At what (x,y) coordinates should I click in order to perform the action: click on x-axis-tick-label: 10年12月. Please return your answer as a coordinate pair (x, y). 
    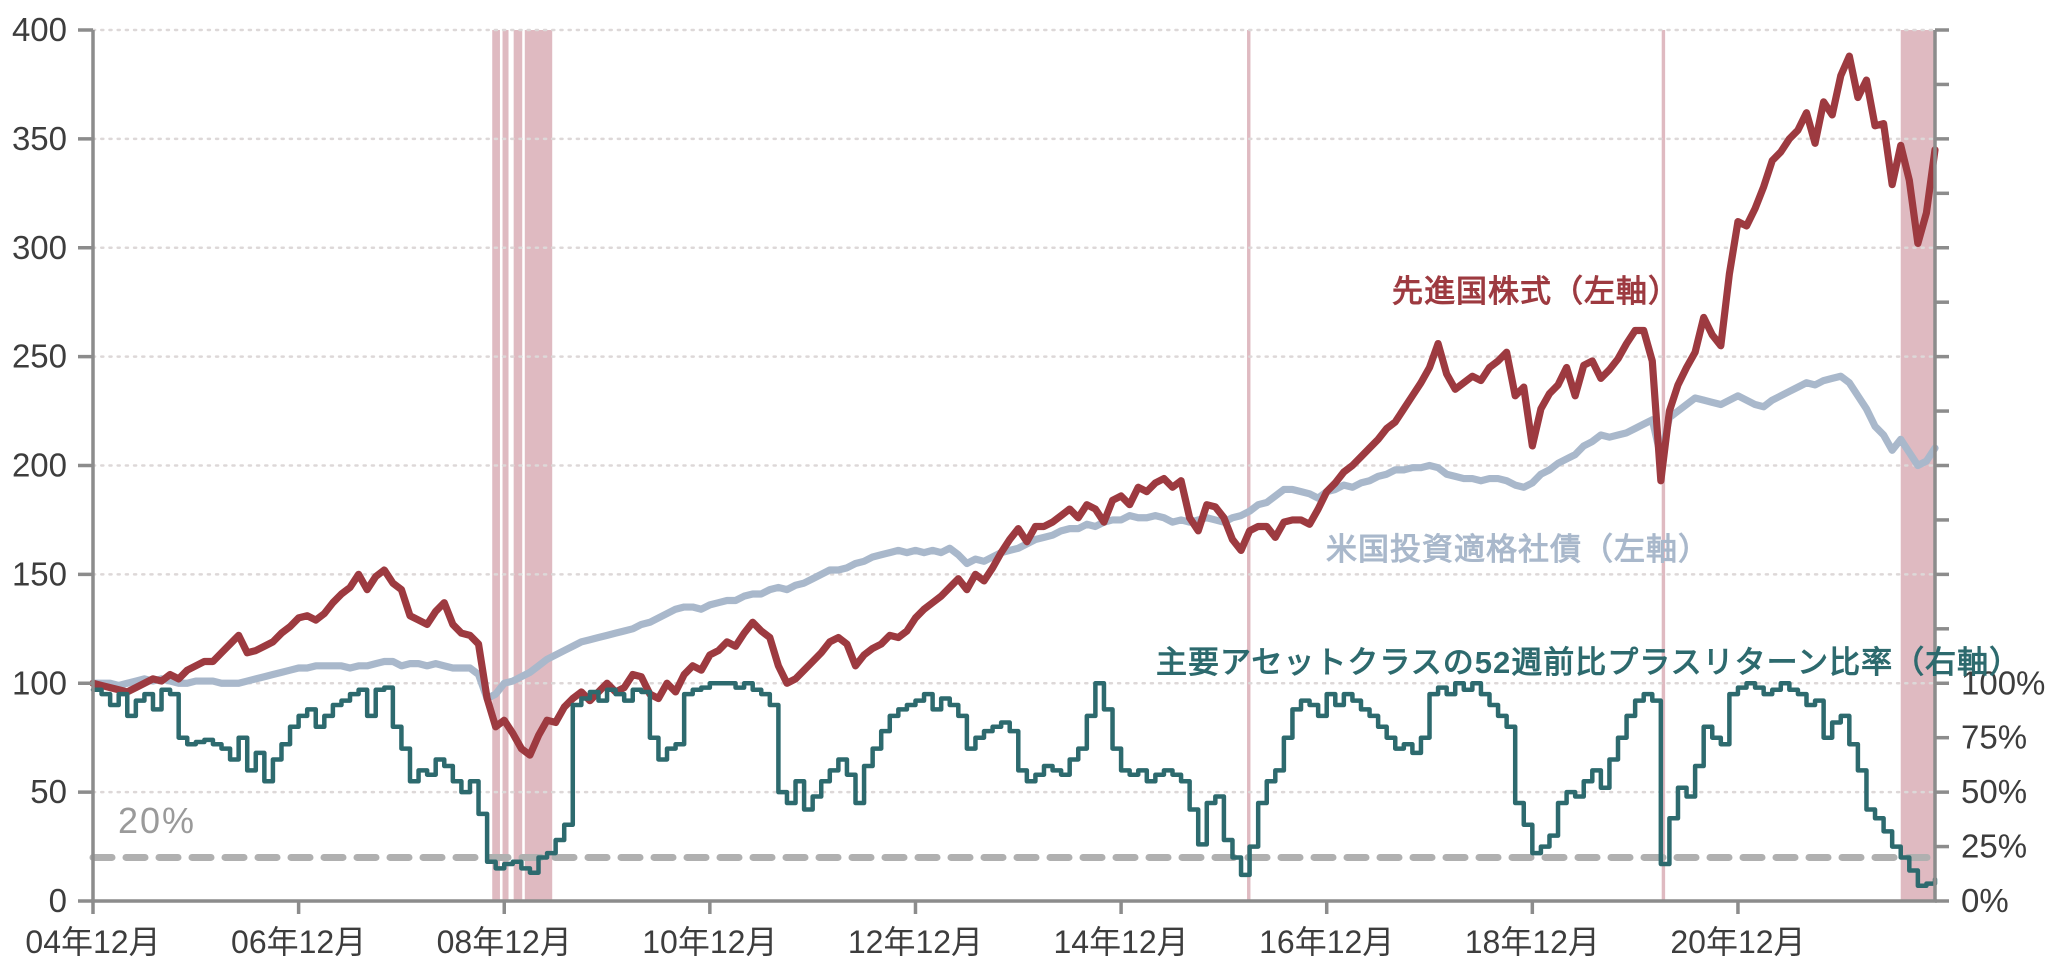
    Looking at the image, I should click on (709, 942).